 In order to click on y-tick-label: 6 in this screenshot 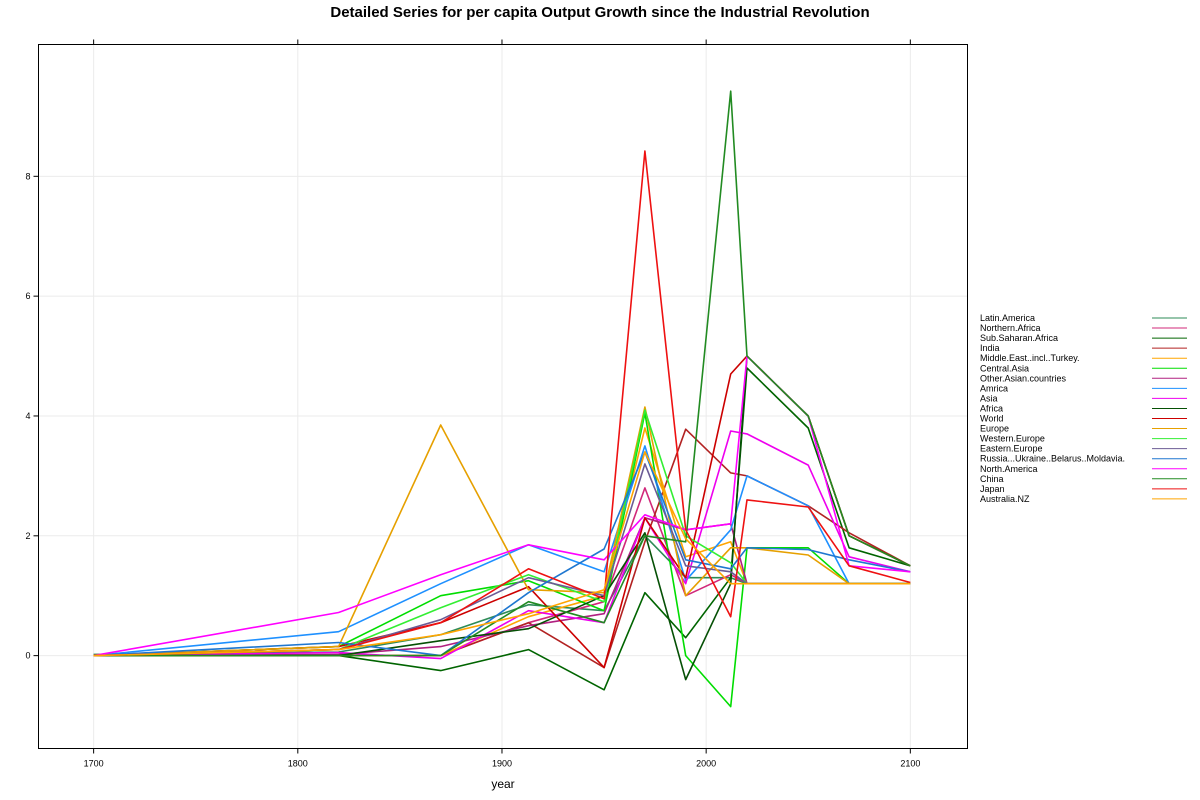, I will do `click(27, 296)`.